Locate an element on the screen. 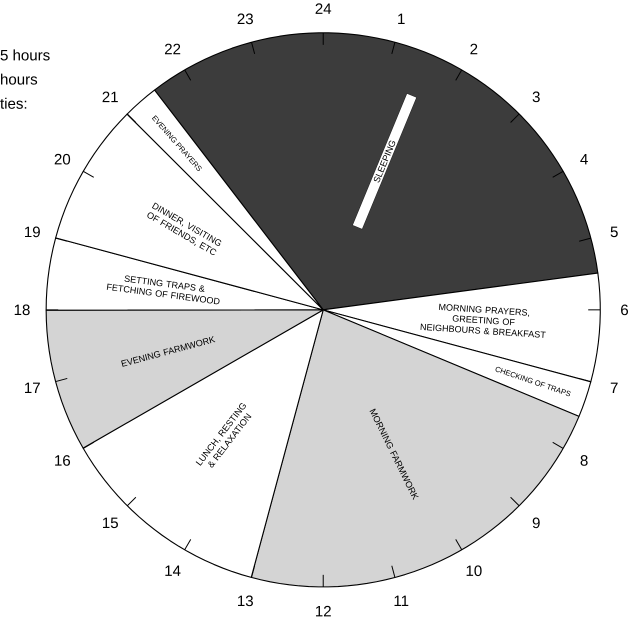  text: 19 is located at coordinates (32, 232).